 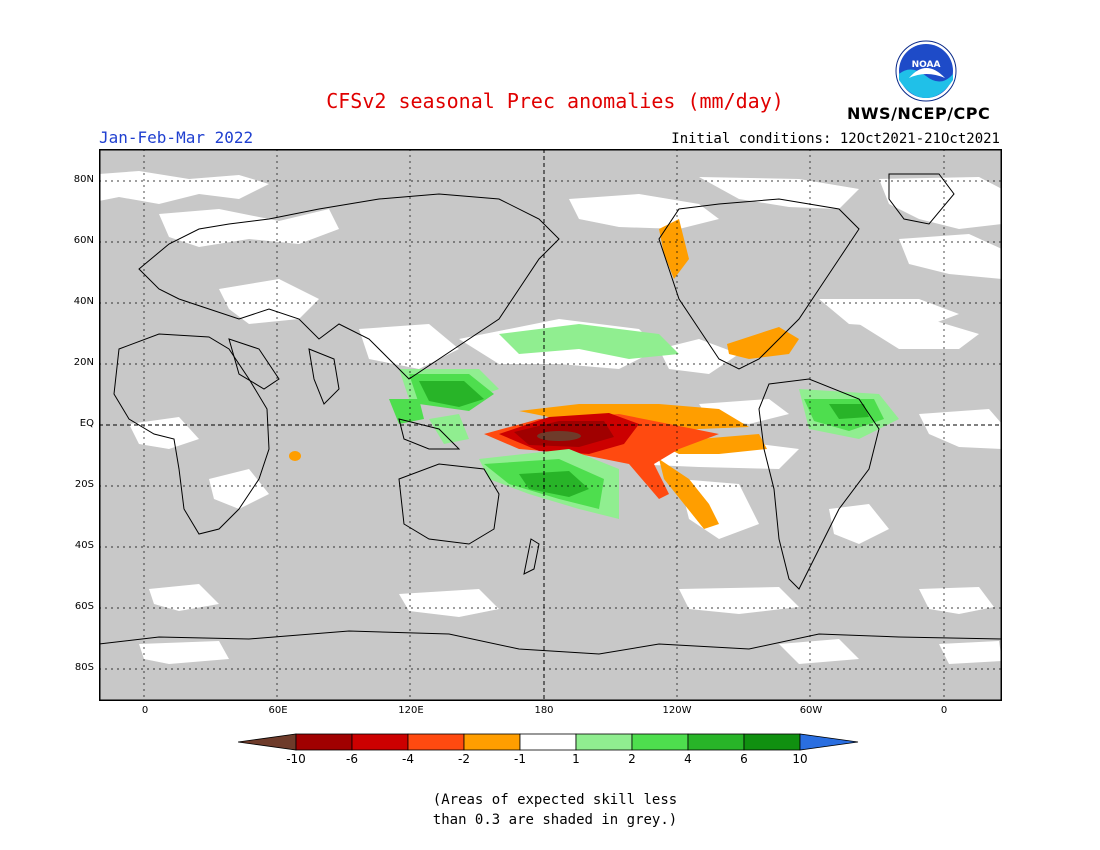 I want to click on latitude-label: 60S, so click(x=84, y=606).